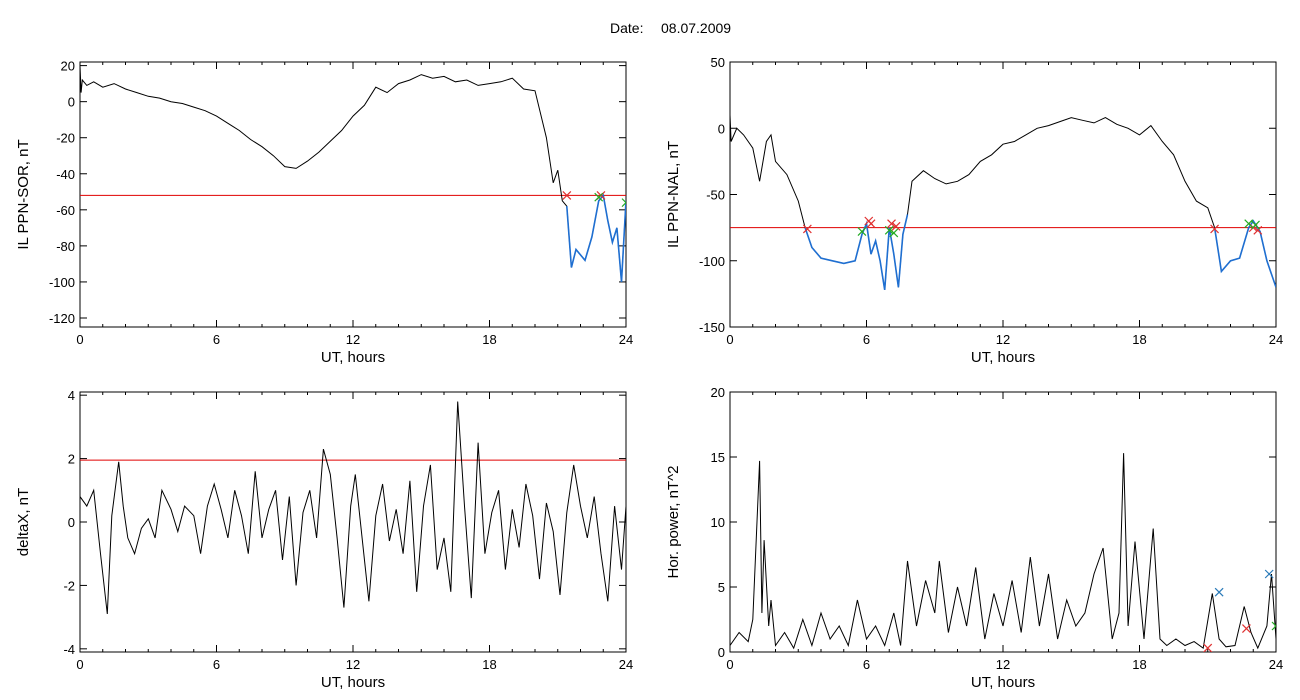 This screenshot has width=1300, height=700. What do you see at coordinates (62, 318) in the screenshot?
I see `y-tick-label: -120` at bounding box center [62, 318].